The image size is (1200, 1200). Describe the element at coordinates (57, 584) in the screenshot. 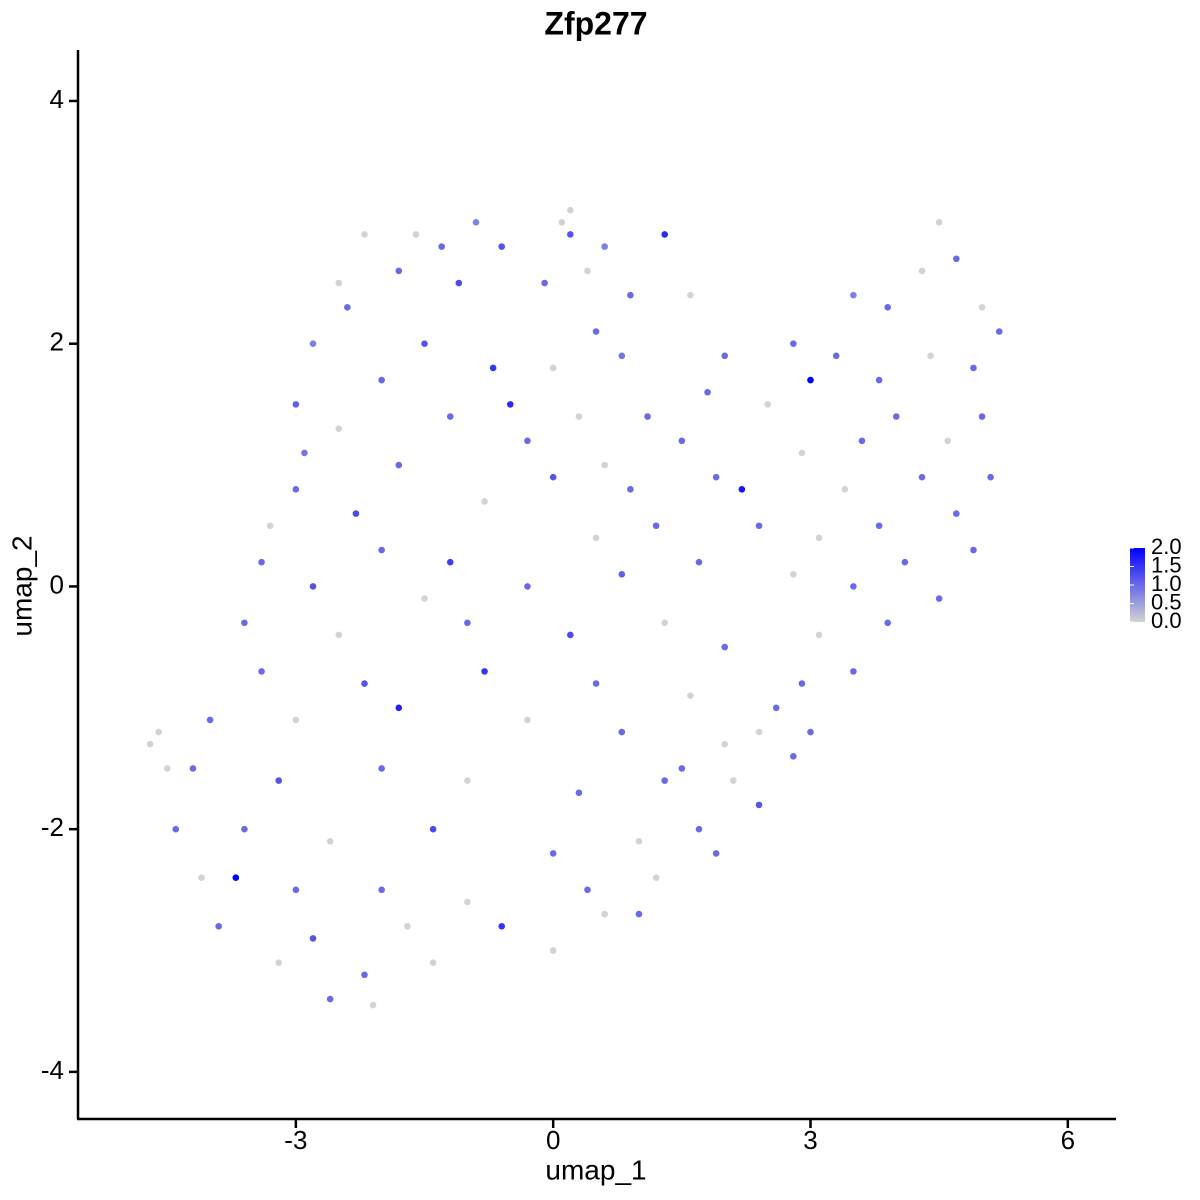

I see `y-tick-label: 0` at that location.